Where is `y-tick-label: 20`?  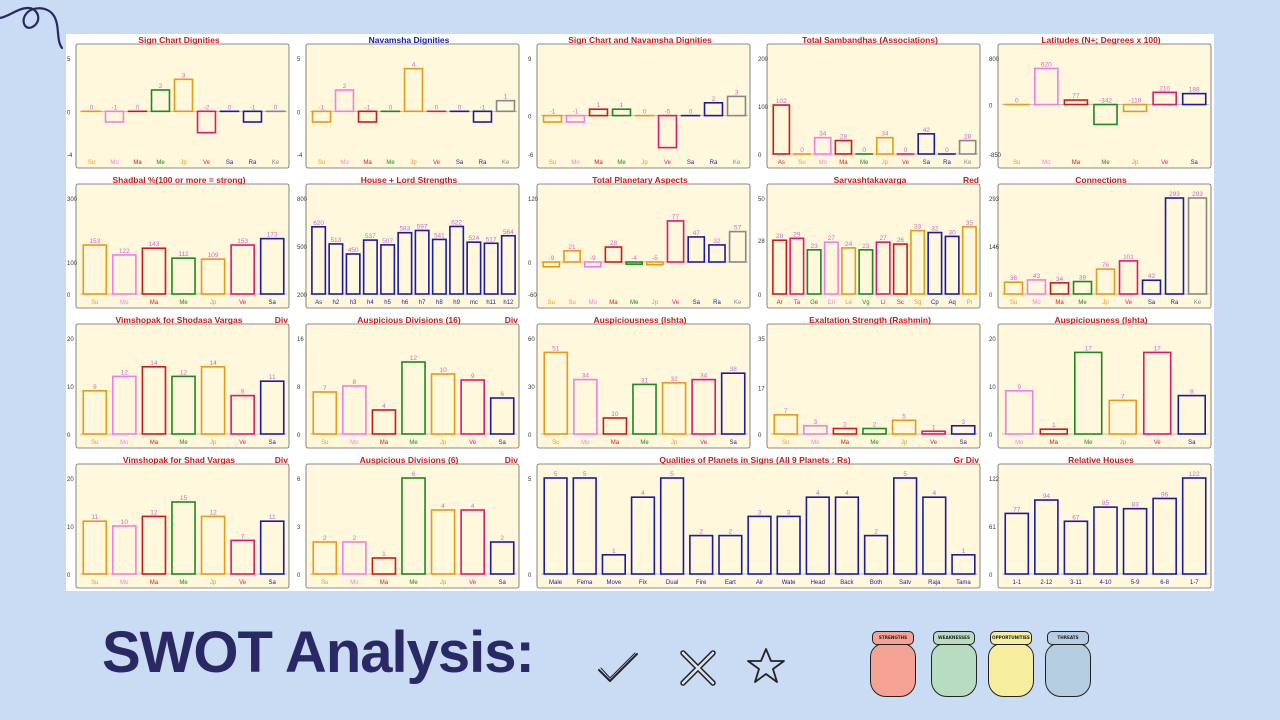
y-tick-label: 20 is located at coordinates (70, 480).